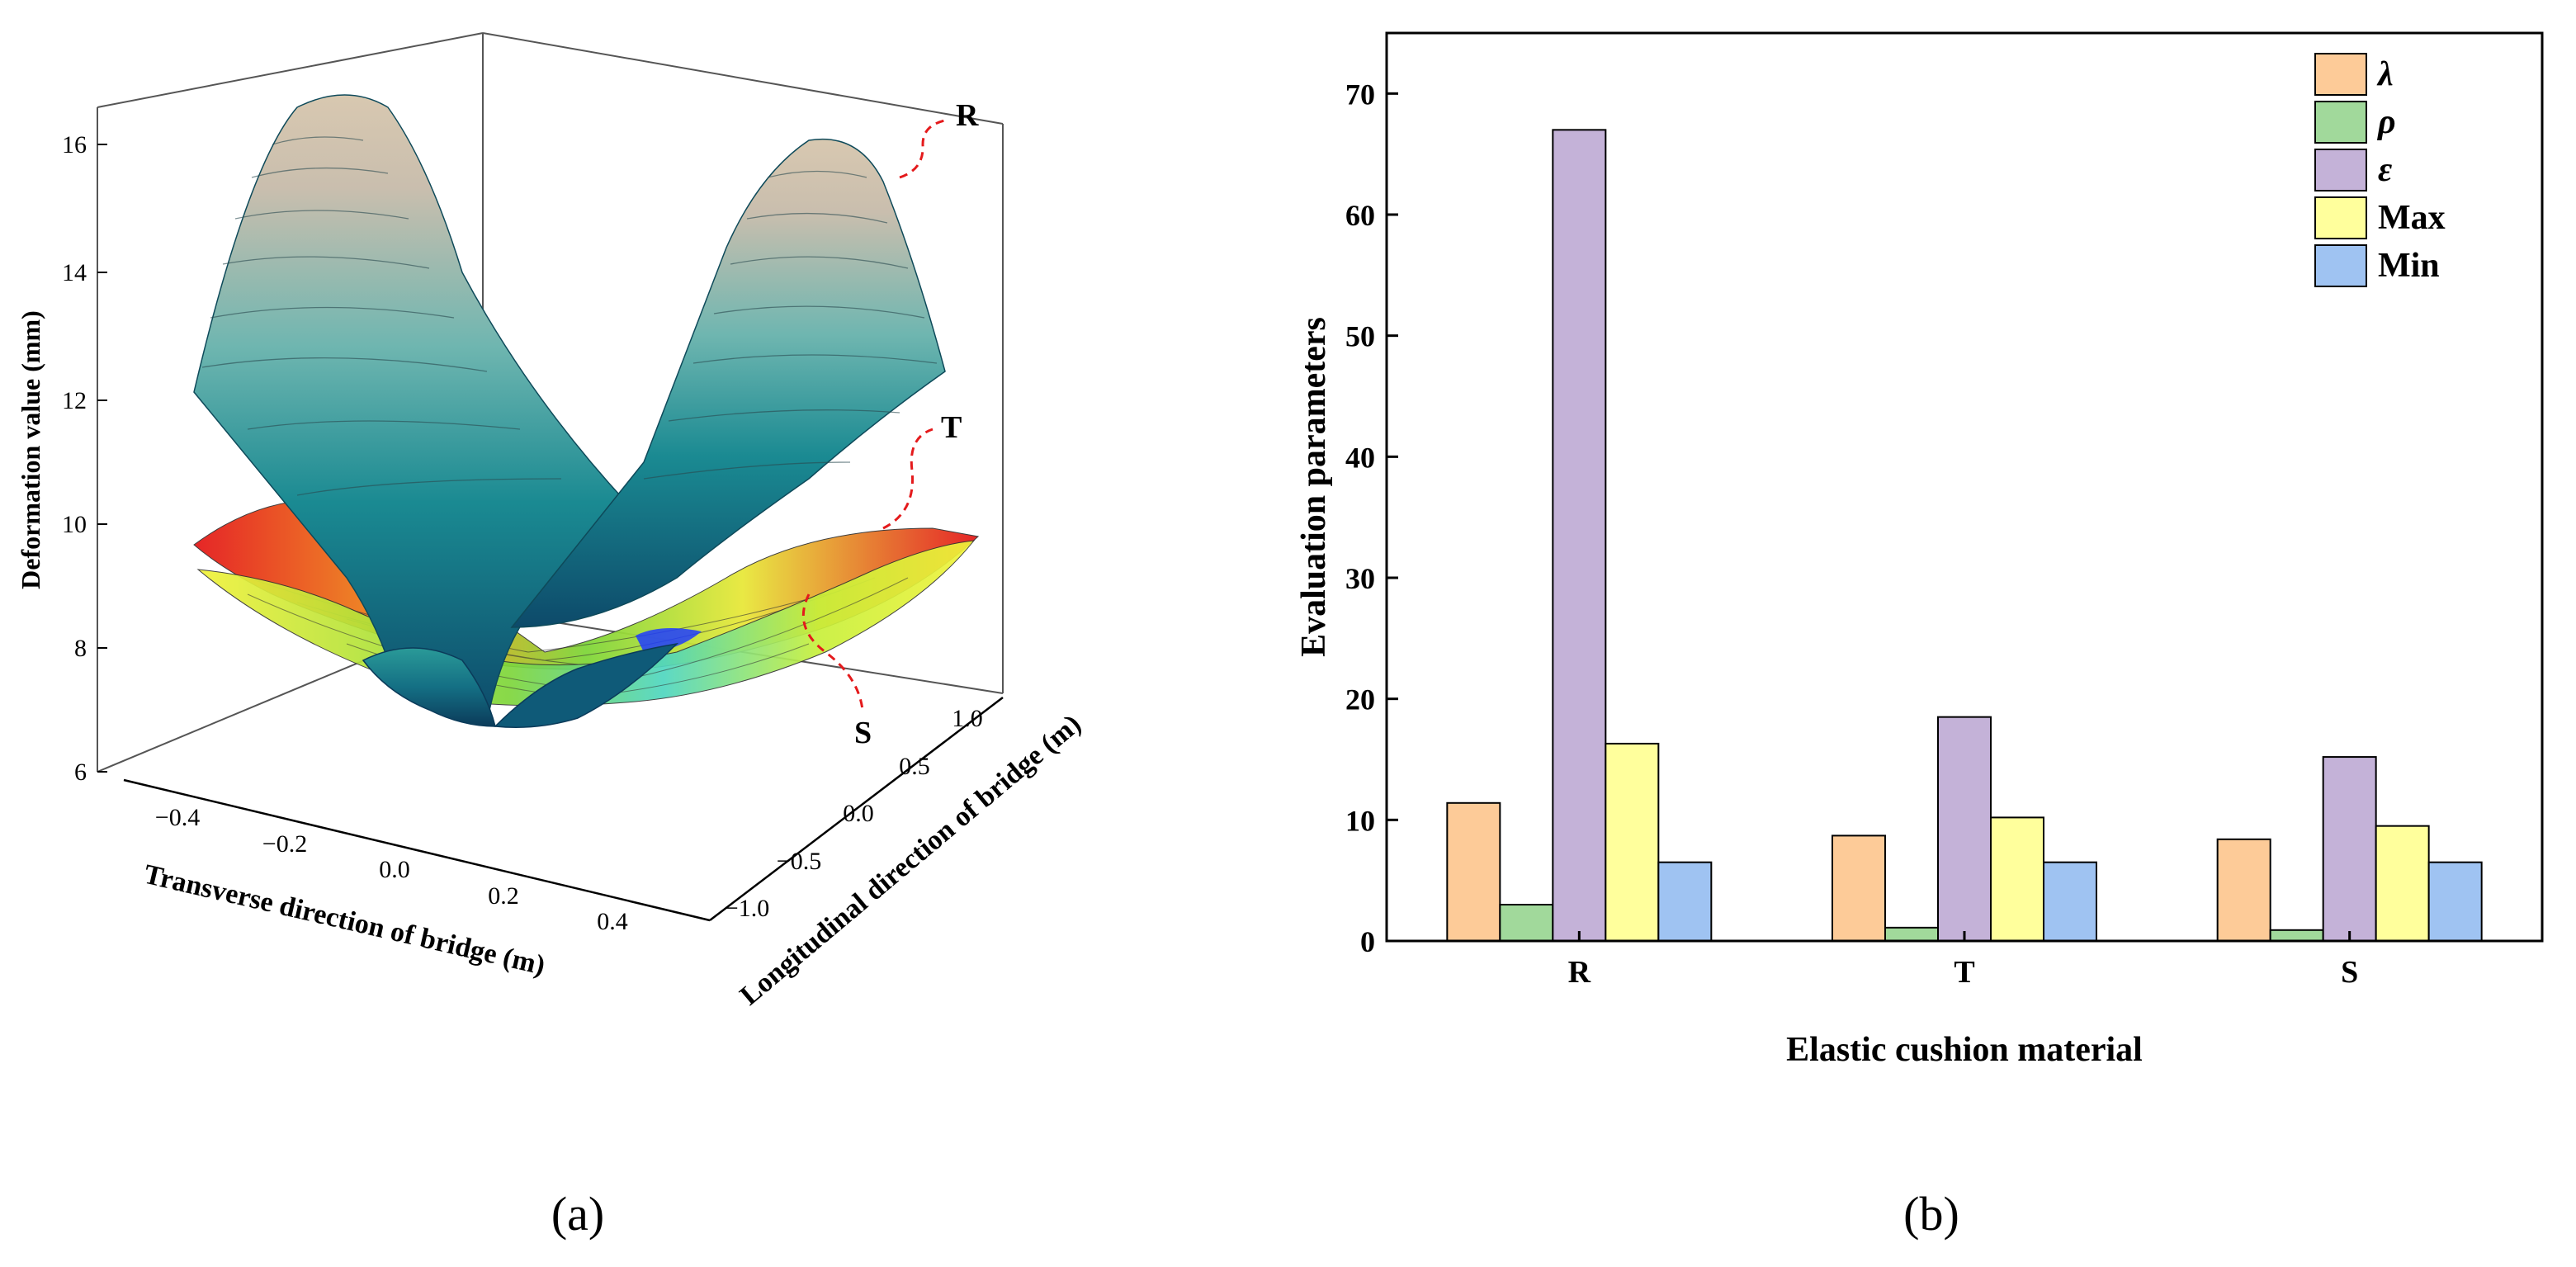 Image resolution: width=2576 pixels, height=1267 pixels. I want to click on y-tick-label: 1.0, so click(967, 718).